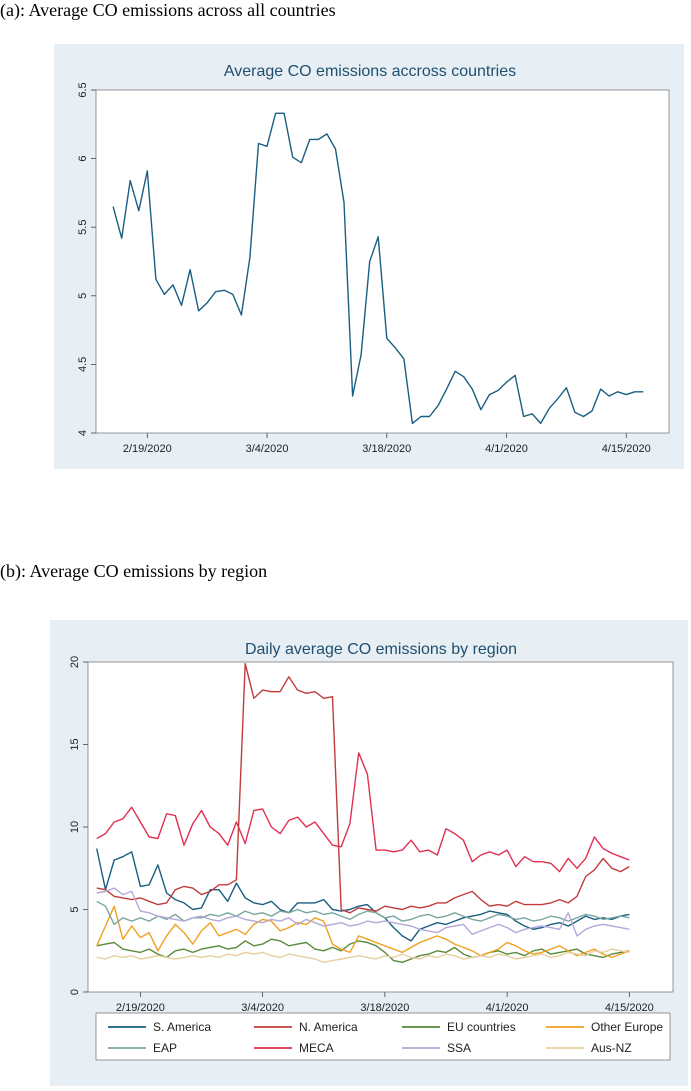 The width and height of the screenshot is (691, 1091). What do you see at coordinates (481, 1027) in the screenshot?
I see `legend-label-eu-countries: EU countries` at bounding box center [481, 1027].